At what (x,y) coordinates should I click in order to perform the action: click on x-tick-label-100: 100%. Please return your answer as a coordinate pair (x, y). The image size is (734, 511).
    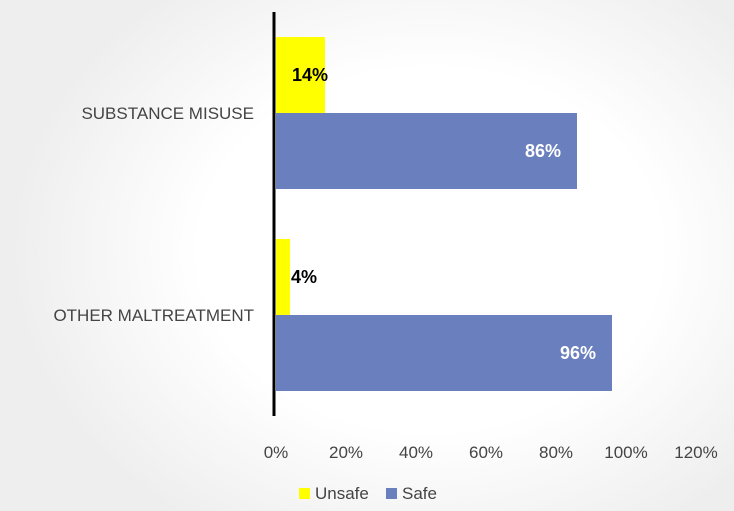
    Looking at the image, I should click on (625, 452).